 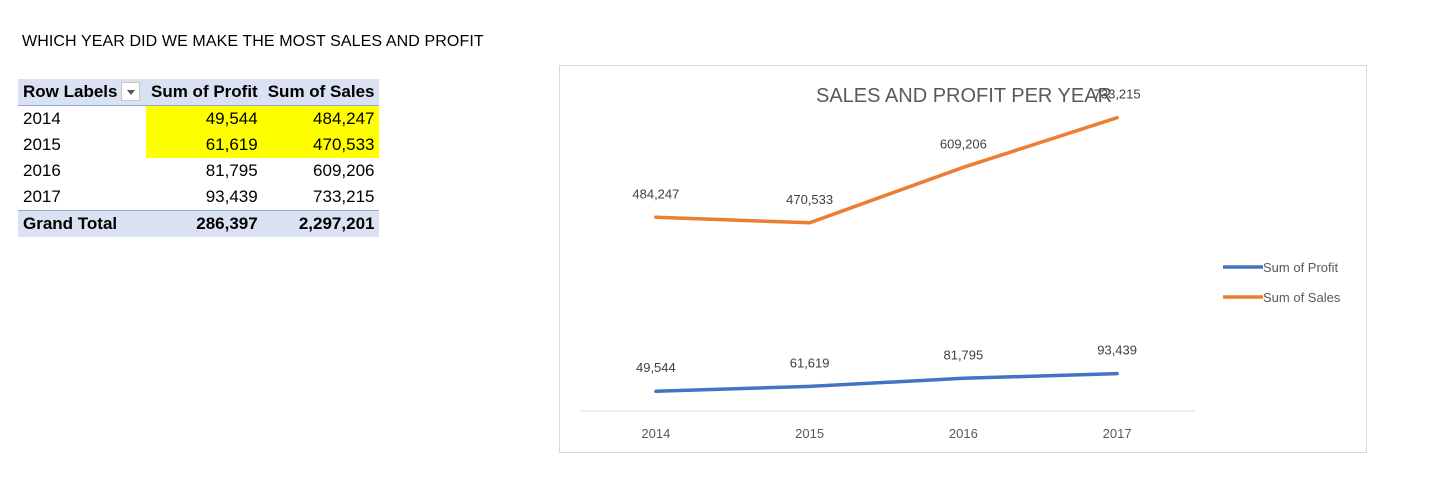 I want to click on series-line-sales, so click(x=886, y=170).